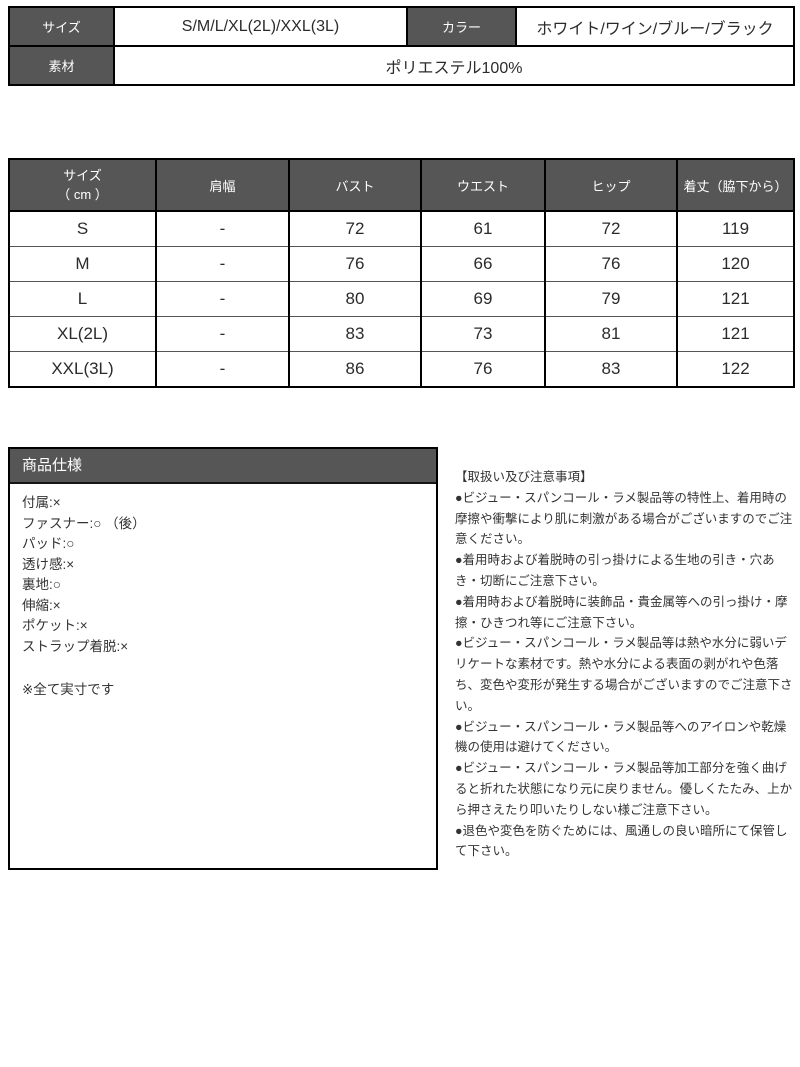 This screenshot has height=1067, width=800. I want to click on col-header-size-line1: サイズ, so click(82, 175).